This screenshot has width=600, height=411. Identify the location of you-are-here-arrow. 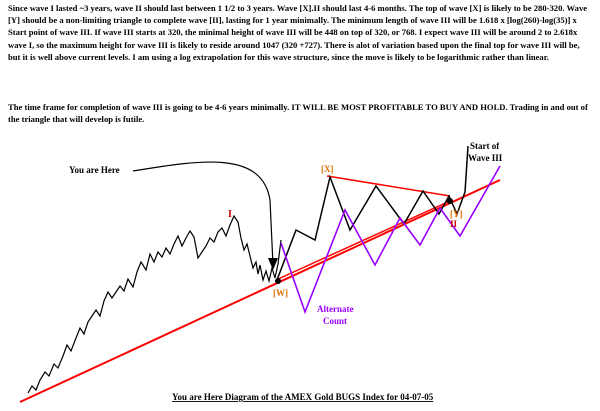
(203, 213).